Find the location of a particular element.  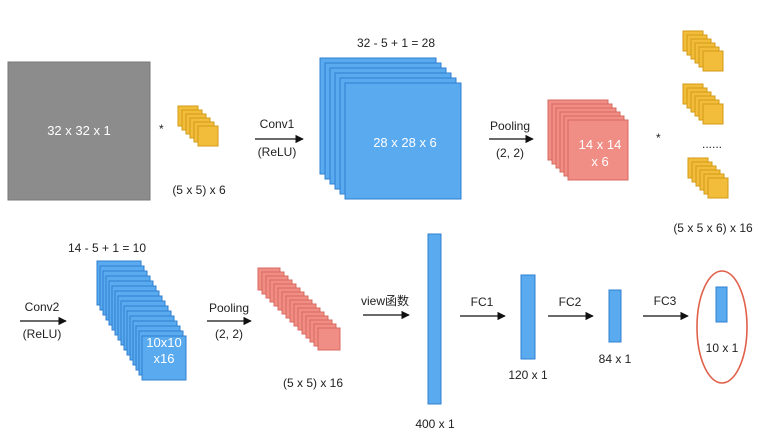

conv2-output-line1: 10x10 is located at coordinates (163, 342).